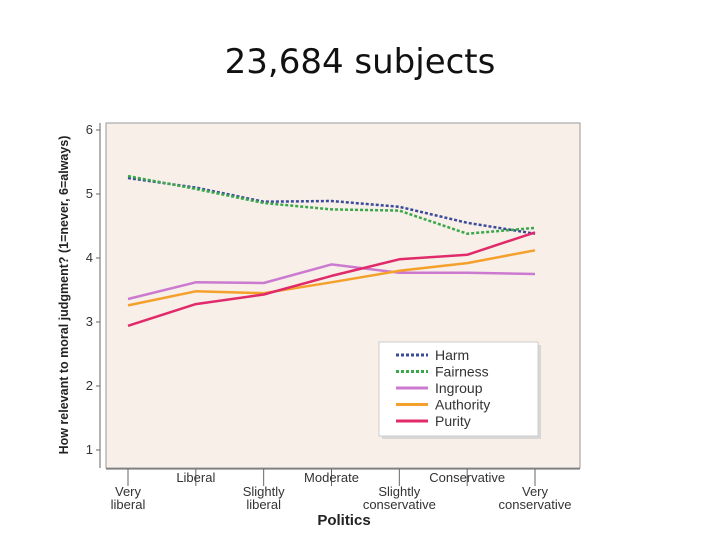 This screenshot has width=720, height=540. I want to click on x-tick-label: Moderate, so click(331, 477).